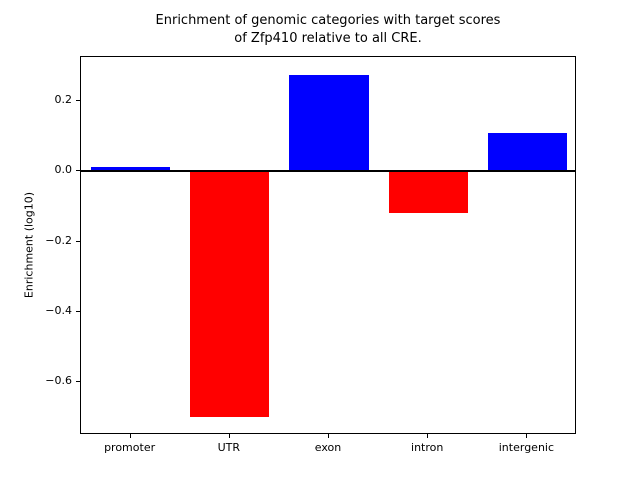  What do you see at coordinates (230, 294) in the screenshot?
I see `bar-UTR` at bounding box center [230, 294].